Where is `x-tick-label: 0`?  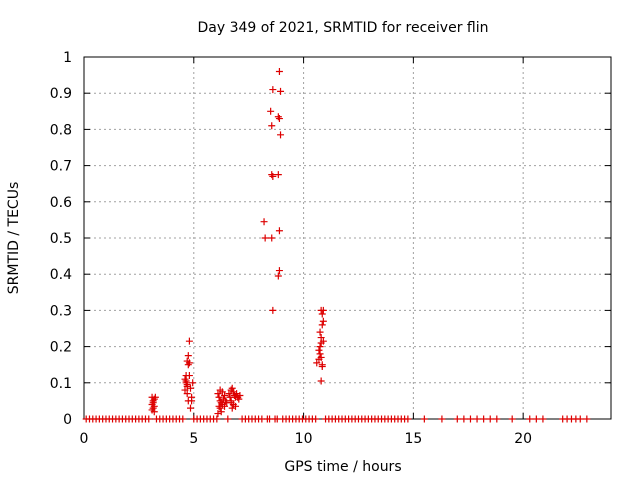
x-tick-label: 0 is located at coordinates (84, 439).